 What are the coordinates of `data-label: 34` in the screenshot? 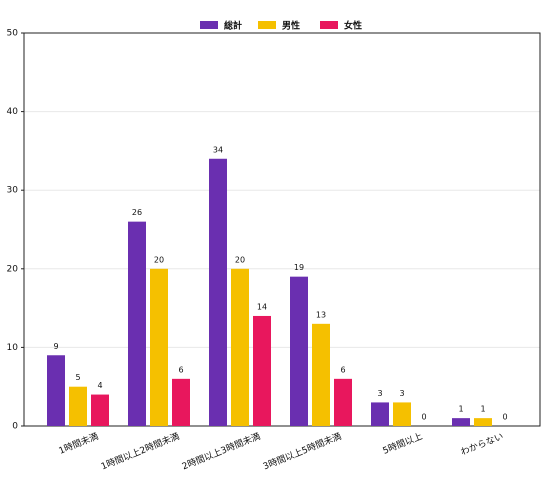 It's located at (218, 149).